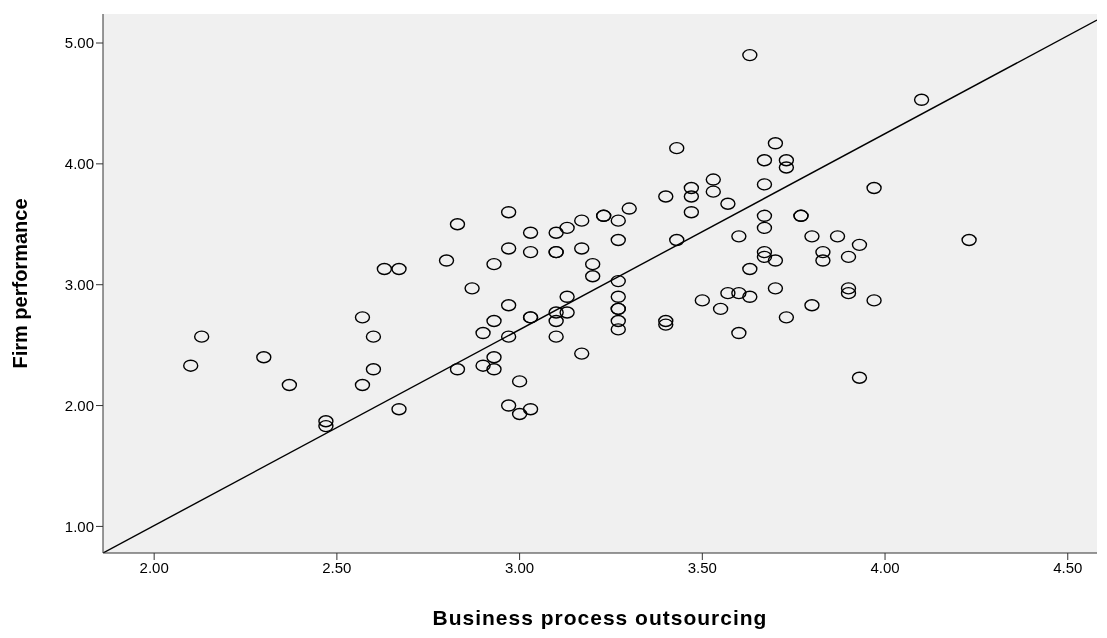 This screenshot has height=638, width=1107. I want to click on x-axis-title: Business process outsourcing, so click(600, 617).